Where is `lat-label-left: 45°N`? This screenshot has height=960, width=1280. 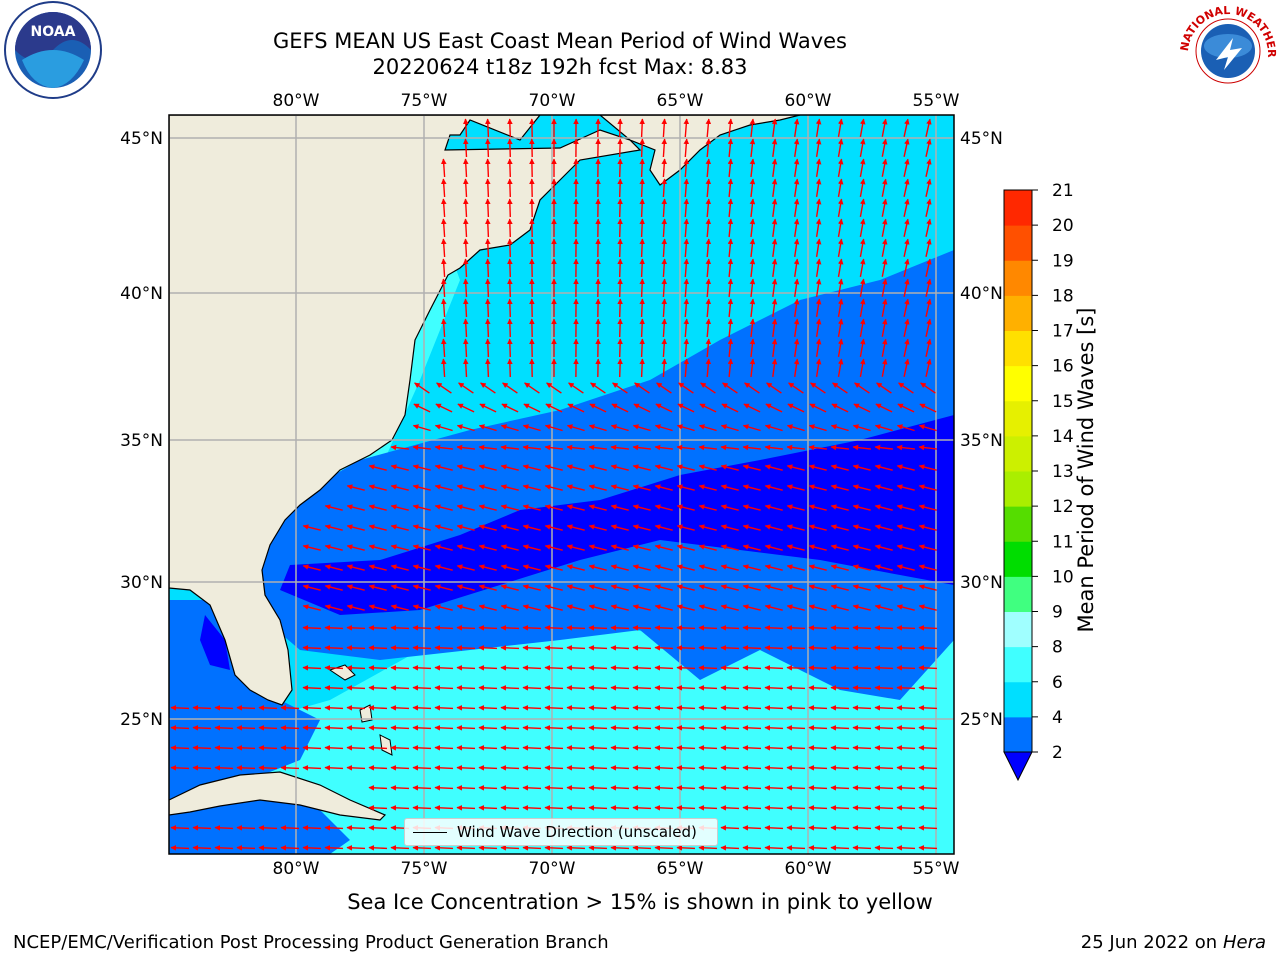
lat-label-left: 45°N is located at coordinates (141, 139).